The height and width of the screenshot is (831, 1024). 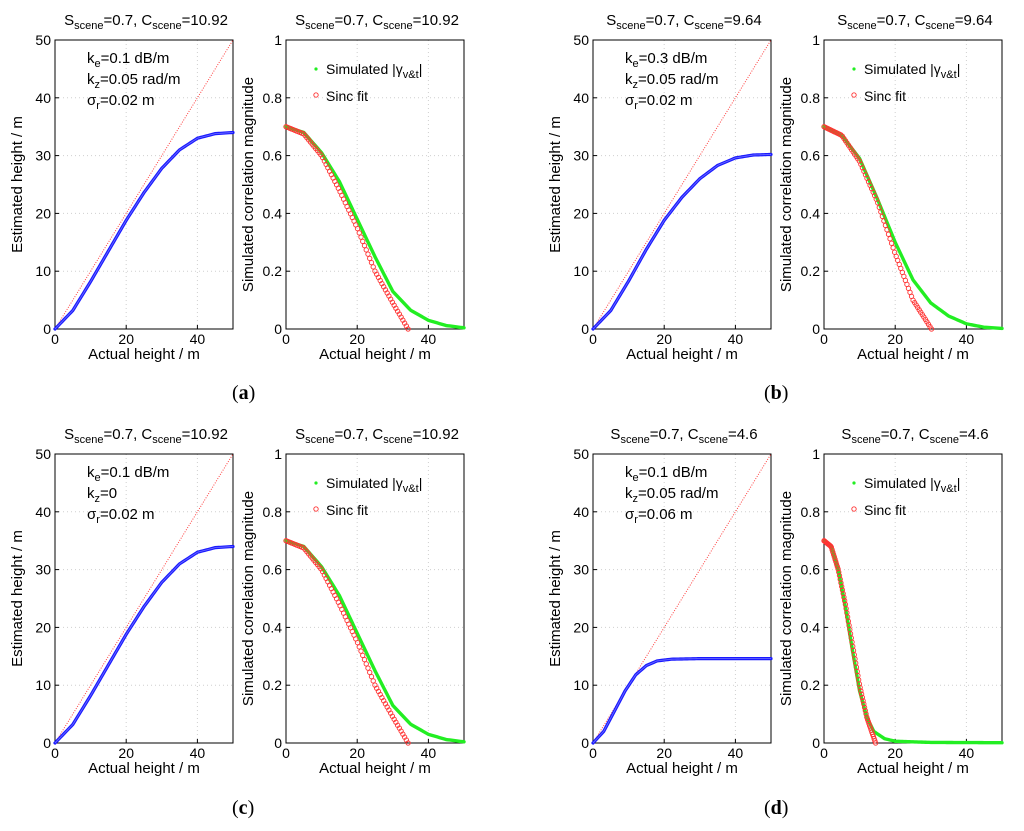 What do you see at coordinates (914, 22) in the screenshot?
I see `panel-b-right-title: Sscene=0.7, Cscene=9.64` at bounding box center [914, 22].